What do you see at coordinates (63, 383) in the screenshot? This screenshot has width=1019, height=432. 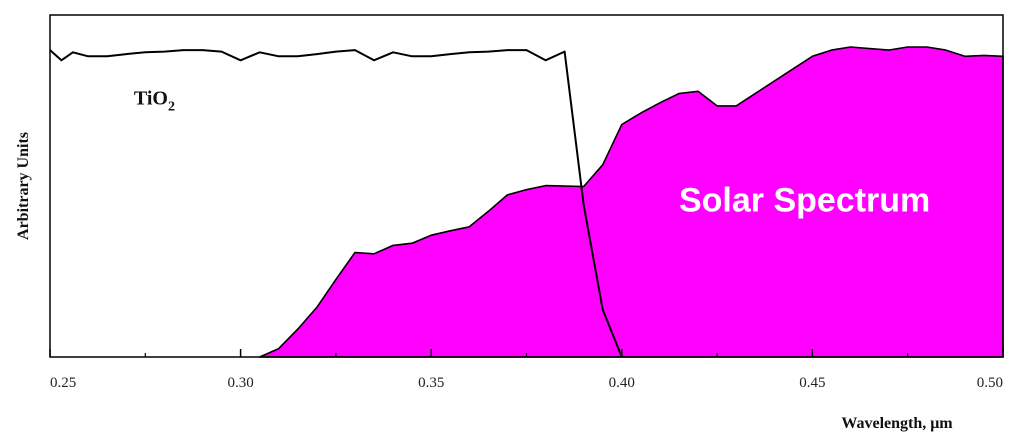 I see `x-tick-label-0.25: 0.25` at bounding box center [63, 383].